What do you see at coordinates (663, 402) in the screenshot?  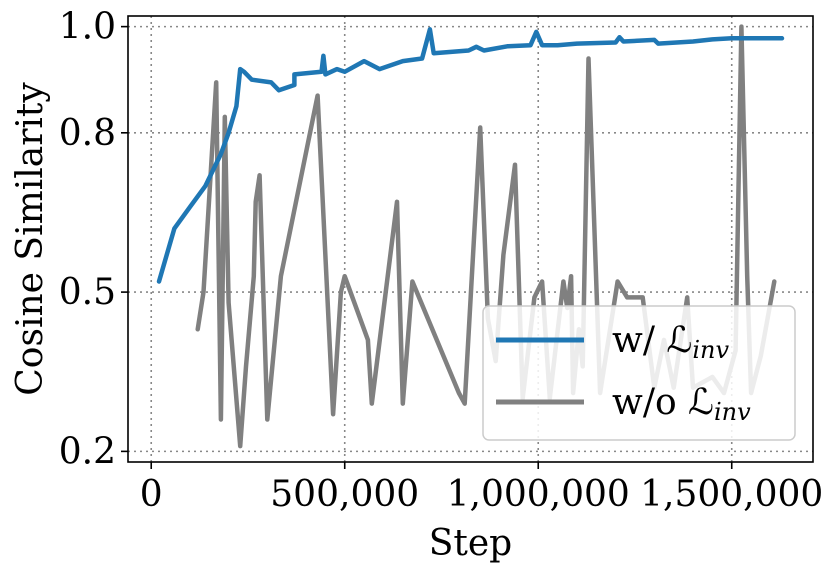 I see `legend-label-without-inv-main: w/o ℒ` at bounding box center [663, 402].